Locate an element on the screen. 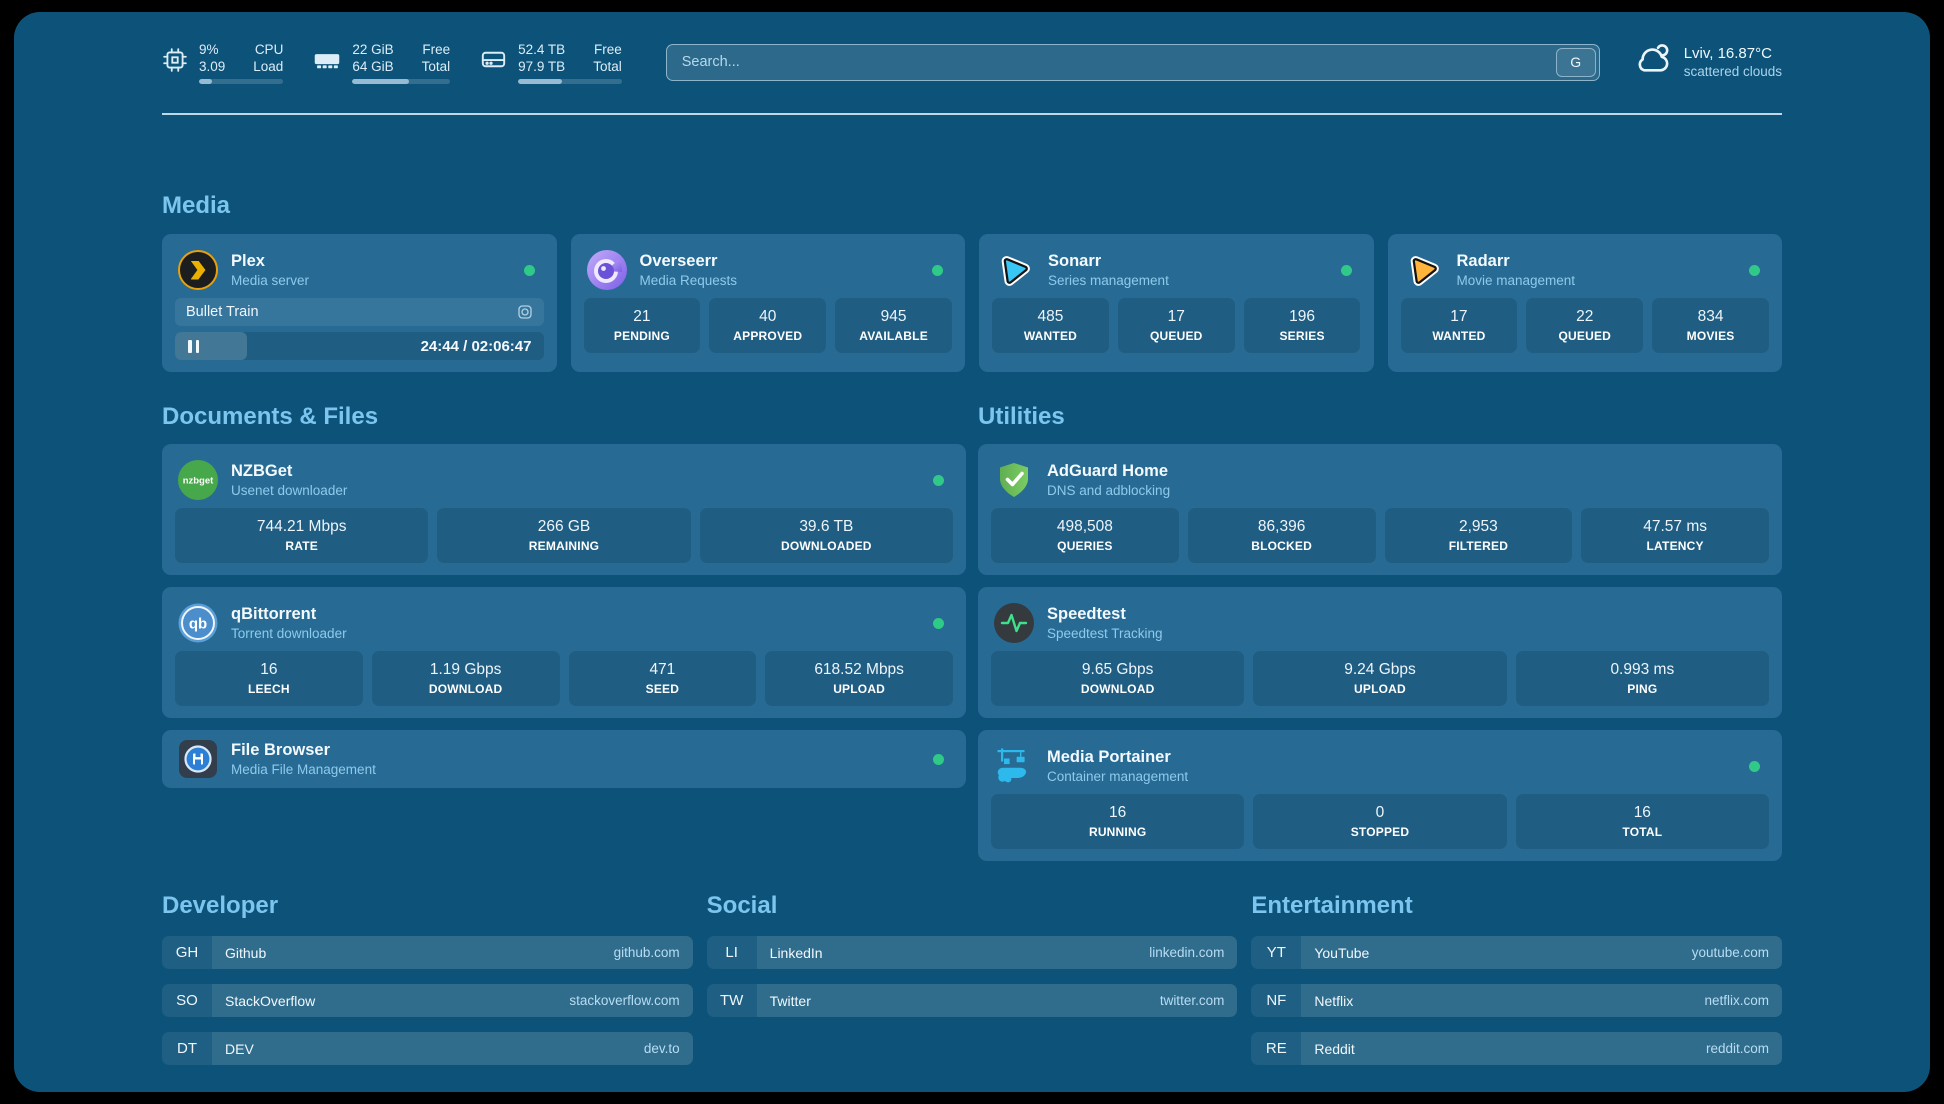  service-subtitle: Movie management is located at coordinates (1516, 280).